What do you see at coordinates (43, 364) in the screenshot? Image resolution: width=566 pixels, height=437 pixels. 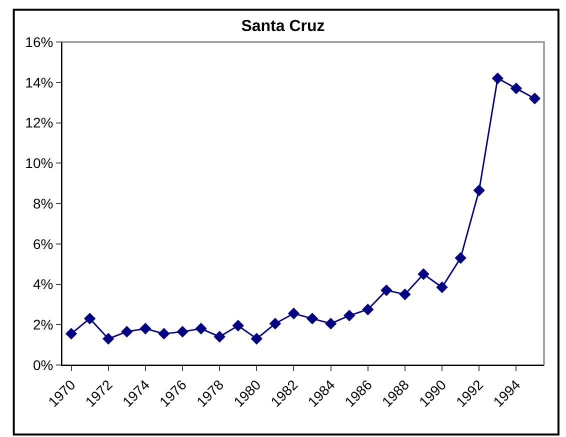 I see `y-tick-label: 0%` at bounding box center [43, 364].